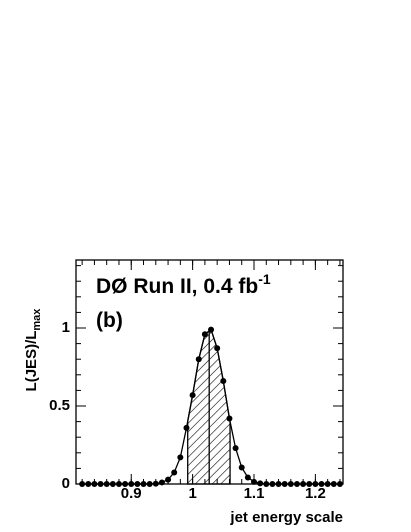 This screenshot has width=411, height=532. Describe the element at coordinates (37, 319) in the screenshot. I see `y-label-sub: max` at that location.